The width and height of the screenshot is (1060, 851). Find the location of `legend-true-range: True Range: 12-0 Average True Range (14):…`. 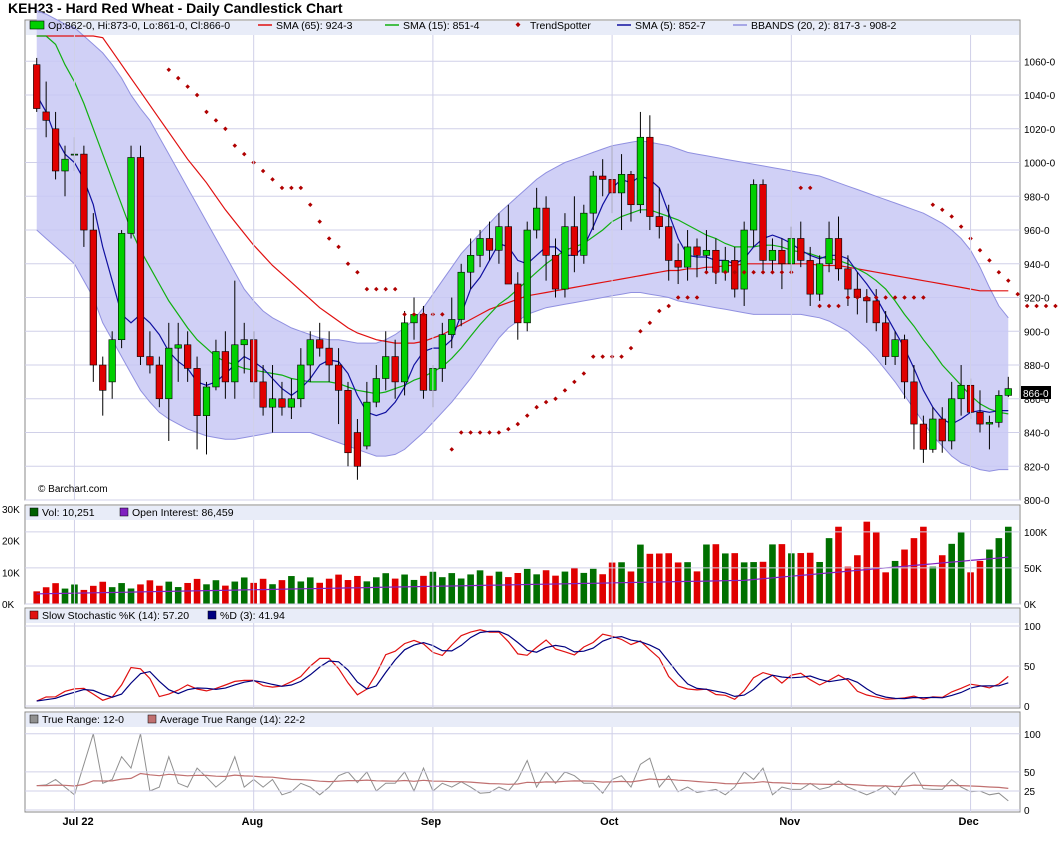

legend-true-range: True Range: 12-0 Average True Range (14):… is located at coordinates (167, 720).